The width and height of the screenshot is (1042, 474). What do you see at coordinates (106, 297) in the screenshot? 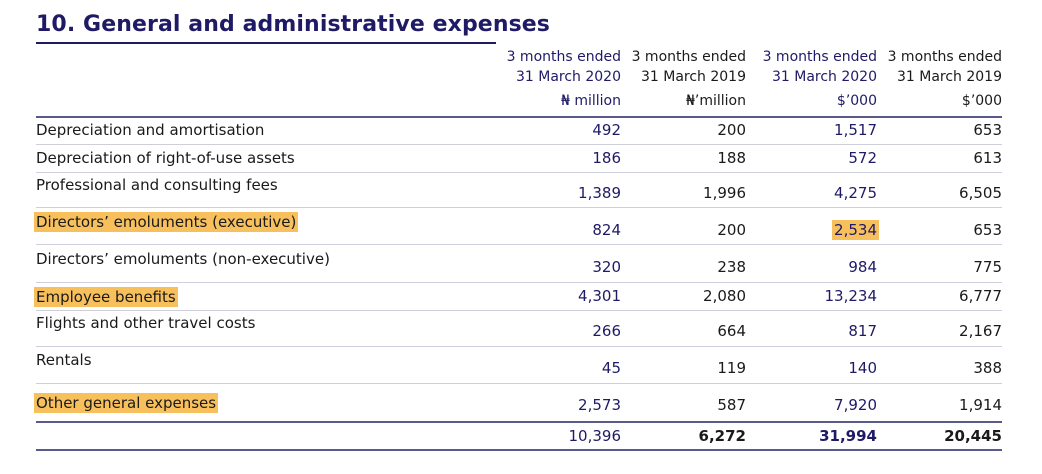
I see `row-label-highlighted: Employee benefits` at bounding box center [106, 297].